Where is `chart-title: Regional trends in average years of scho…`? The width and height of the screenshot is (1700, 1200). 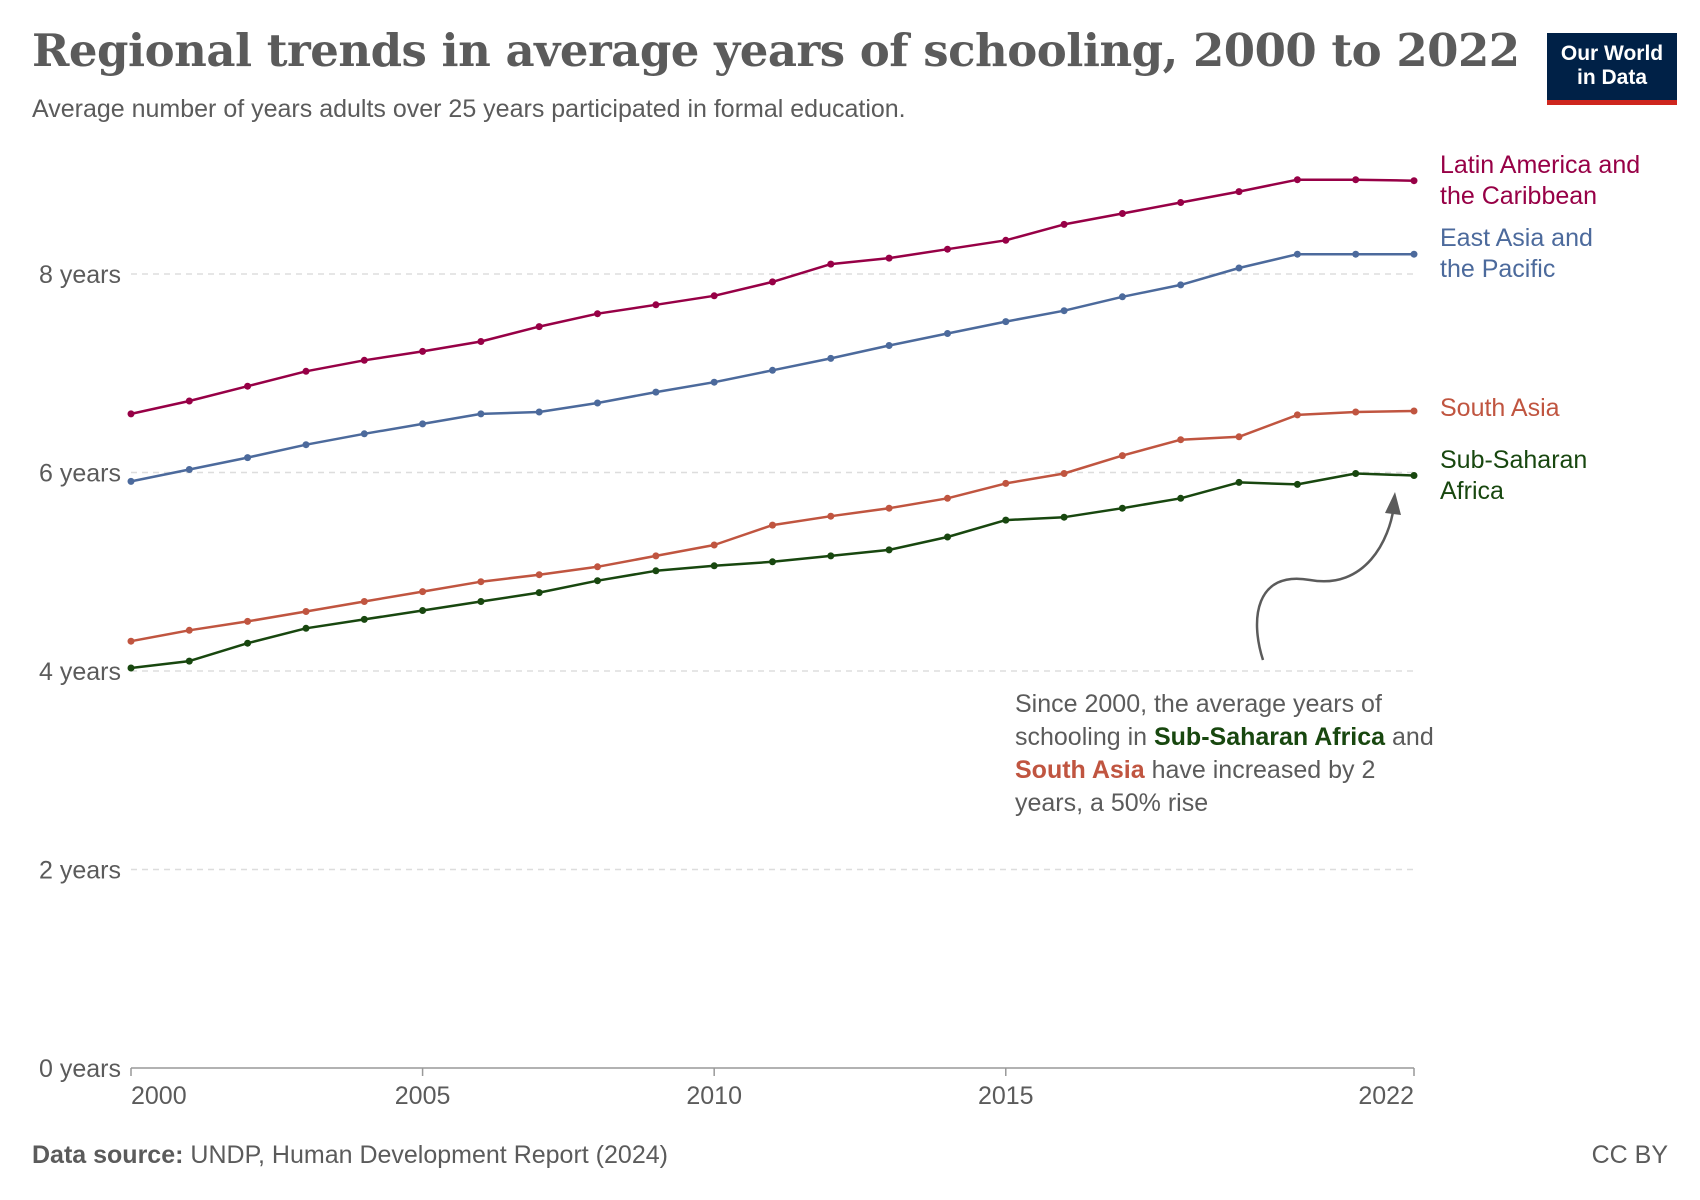
chart-title: Regional trends in average years of scho… is located at coordinates (776, 50).